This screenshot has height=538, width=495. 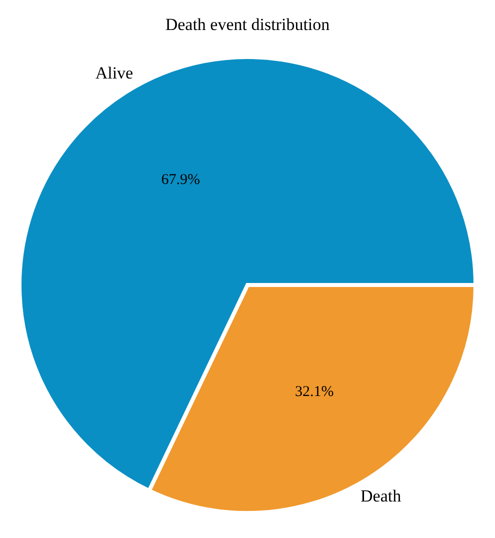 I want to click on data-label: 67.9%, so click(x=180, y=180).